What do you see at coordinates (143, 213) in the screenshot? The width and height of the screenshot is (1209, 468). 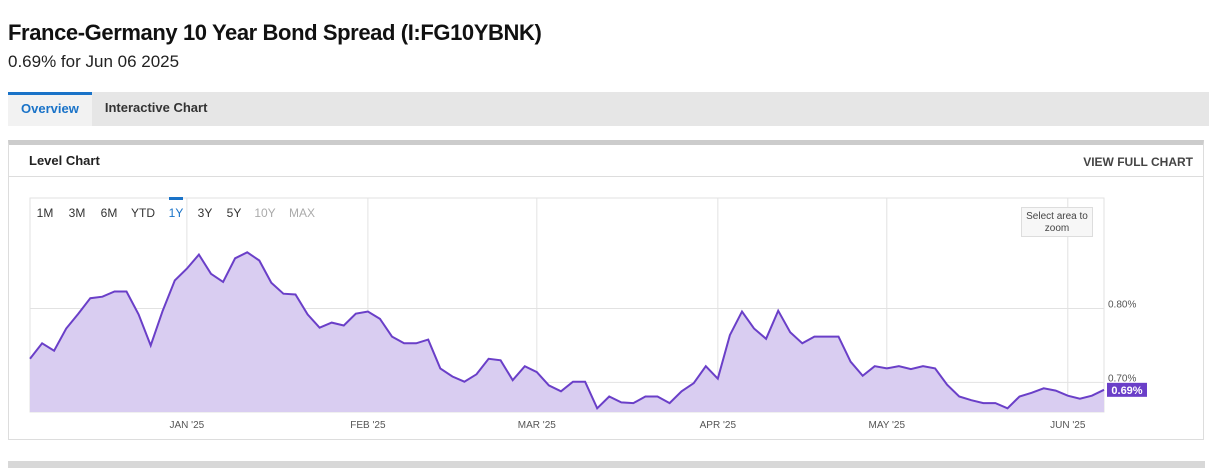 I see `range-button: YTD` at bounding box center [143, 213].